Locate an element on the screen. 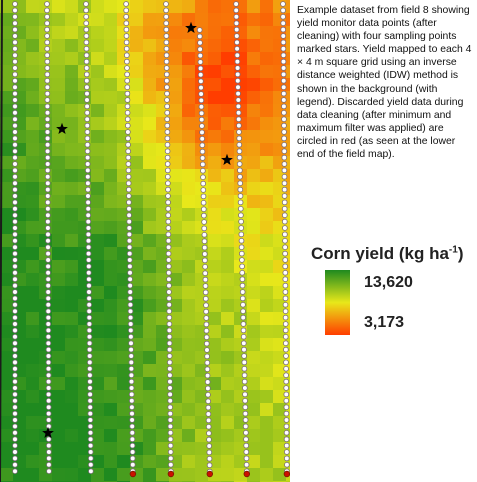  legend-title: Corn yield (kg ha-1) is located at coordinates (394, 254).